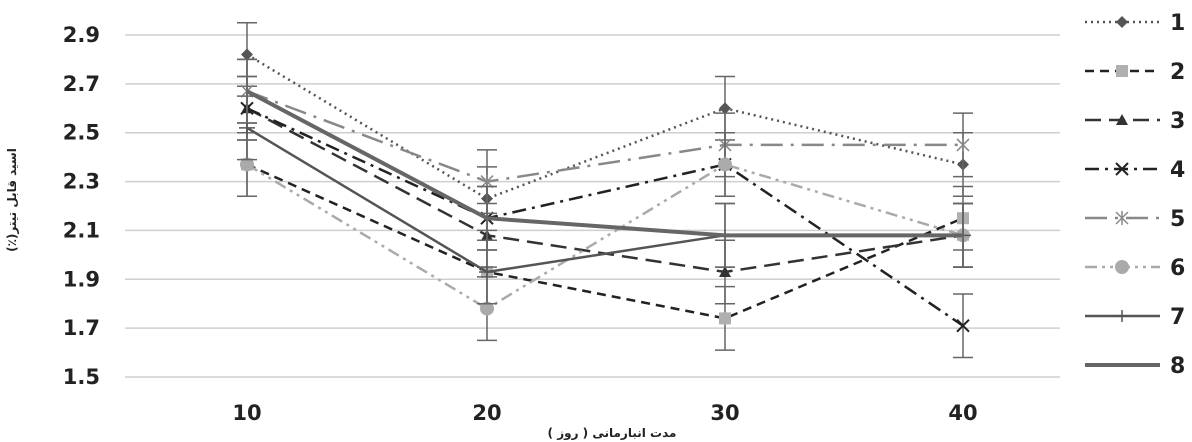  I want to click on legend-label: 1, so click(1177, 23).